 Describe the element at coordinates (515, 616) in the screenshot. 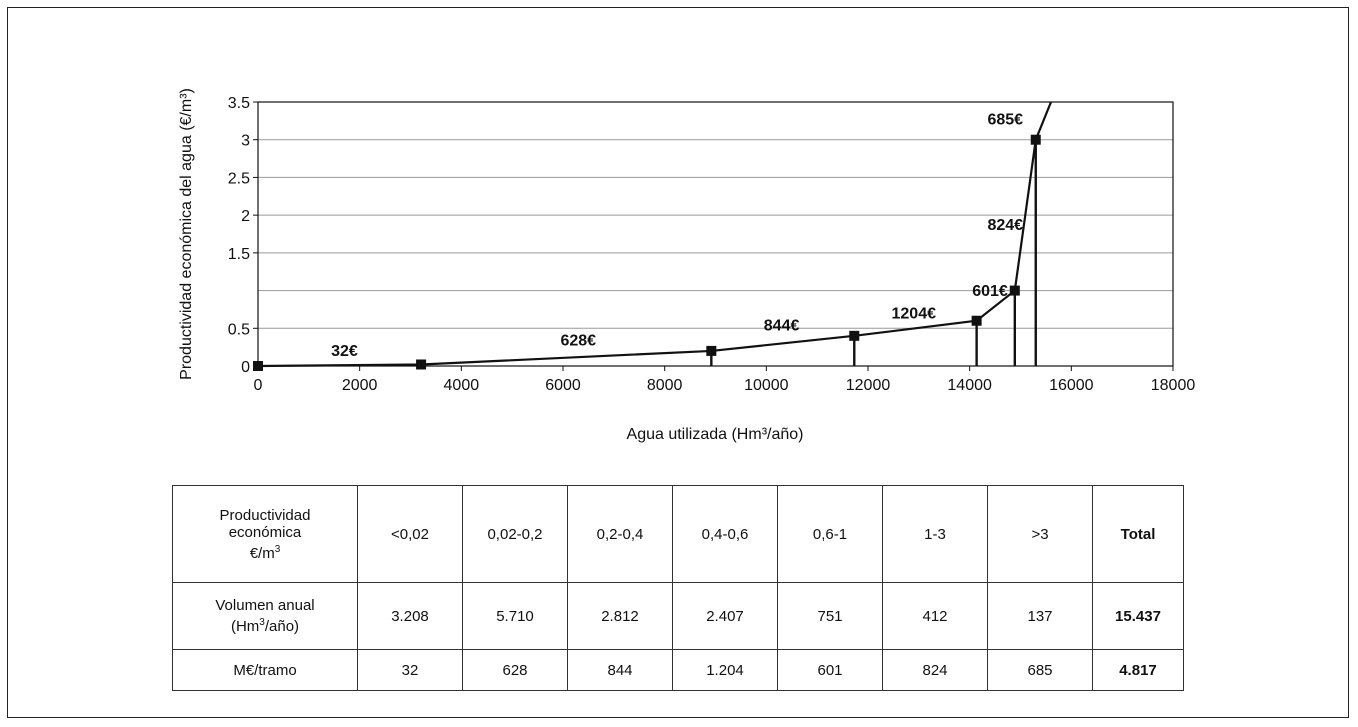

I see `volume-cell: 5.710` at that location.